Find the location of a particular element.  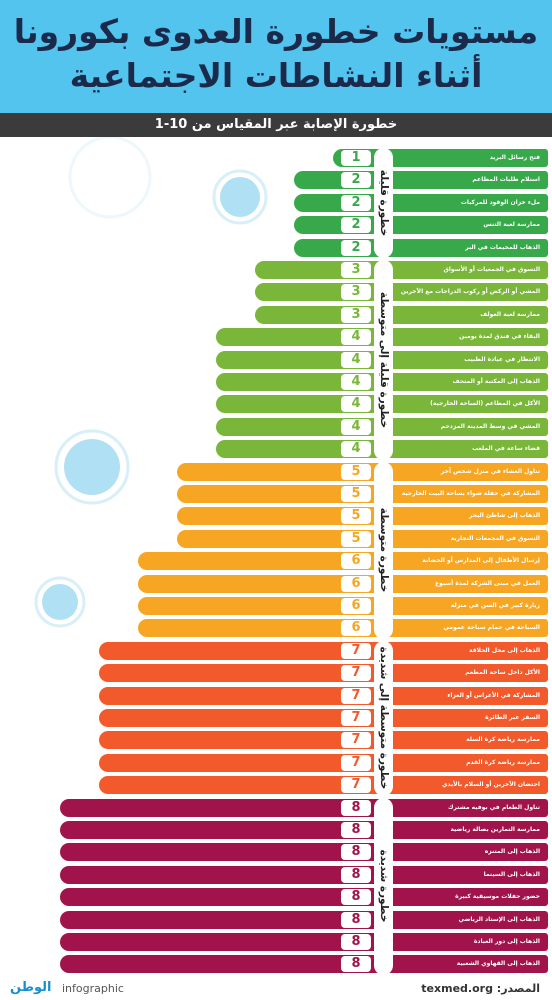

group-strip: خطورة شديدة is located at coordinates (383, 886).